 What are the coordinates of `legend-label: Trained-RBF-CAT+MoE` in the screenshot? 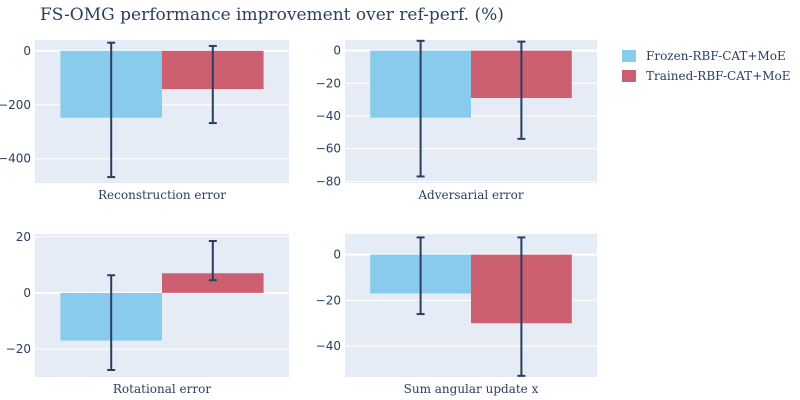 It's located at (718, 76).